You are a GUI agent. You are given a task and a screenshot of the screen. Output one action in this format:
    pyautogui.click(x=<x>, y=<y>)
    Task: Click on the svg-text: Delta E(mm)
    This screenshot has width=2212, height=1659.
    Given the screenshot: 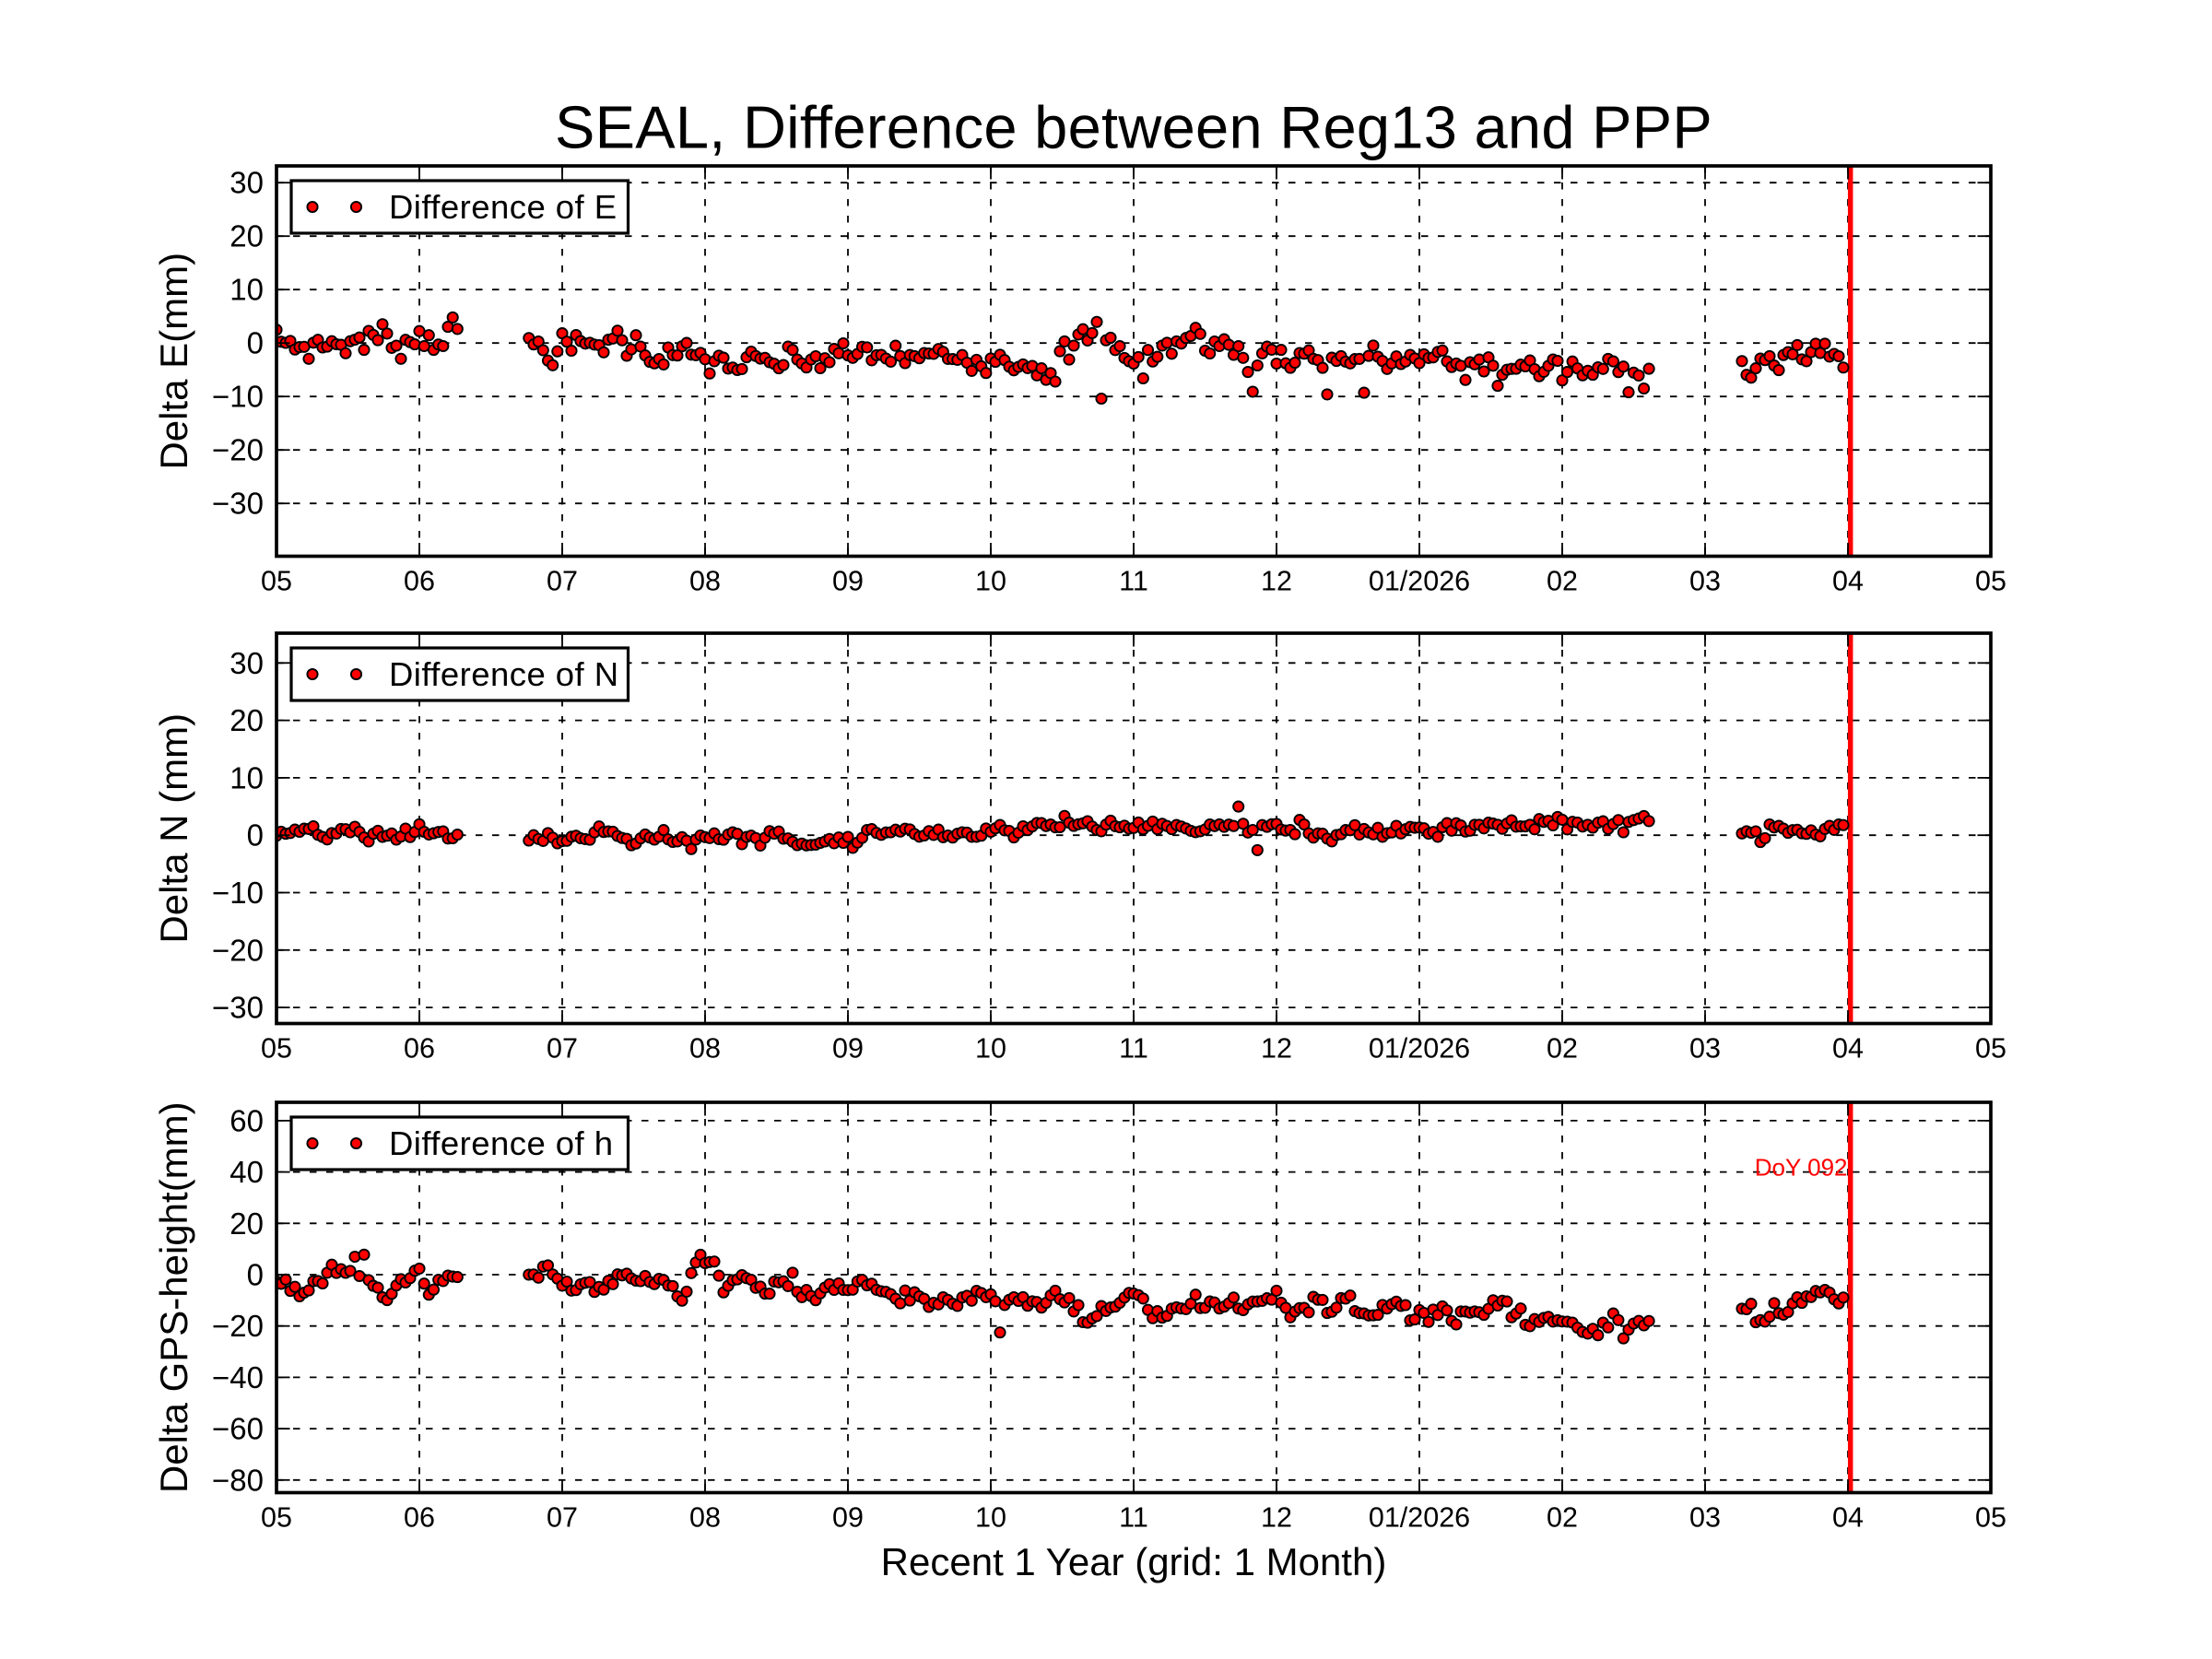 What is the action you would take?
    pyautogui.click(x=173, y=361)
    